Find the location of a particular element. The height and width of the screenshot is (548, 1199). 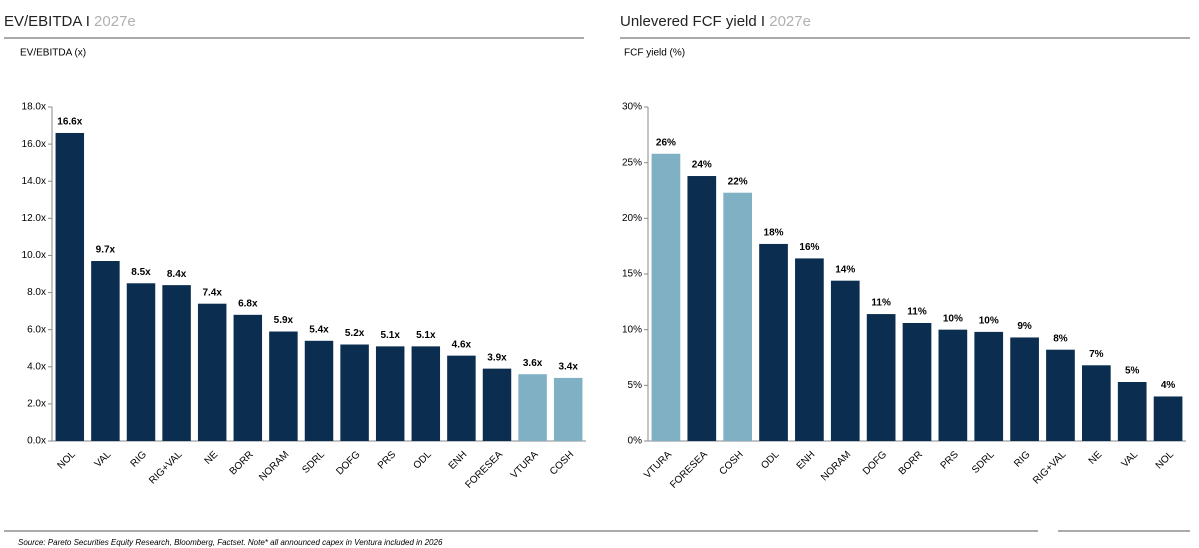

y-tick-label: 6.0x is located at coordinates (36, 329).